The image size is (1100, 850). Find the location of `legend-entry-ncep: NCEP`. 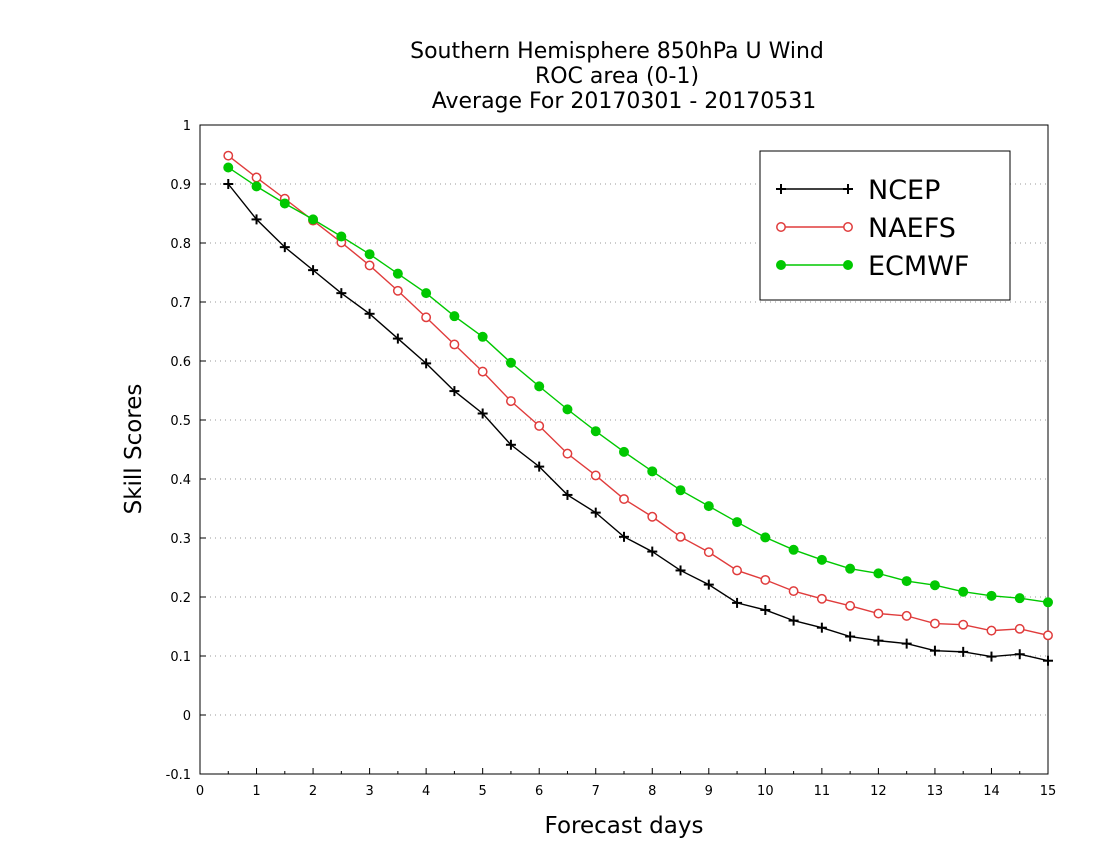

legend-entry-ncep: NCEP is located at coordinates (858, 190).